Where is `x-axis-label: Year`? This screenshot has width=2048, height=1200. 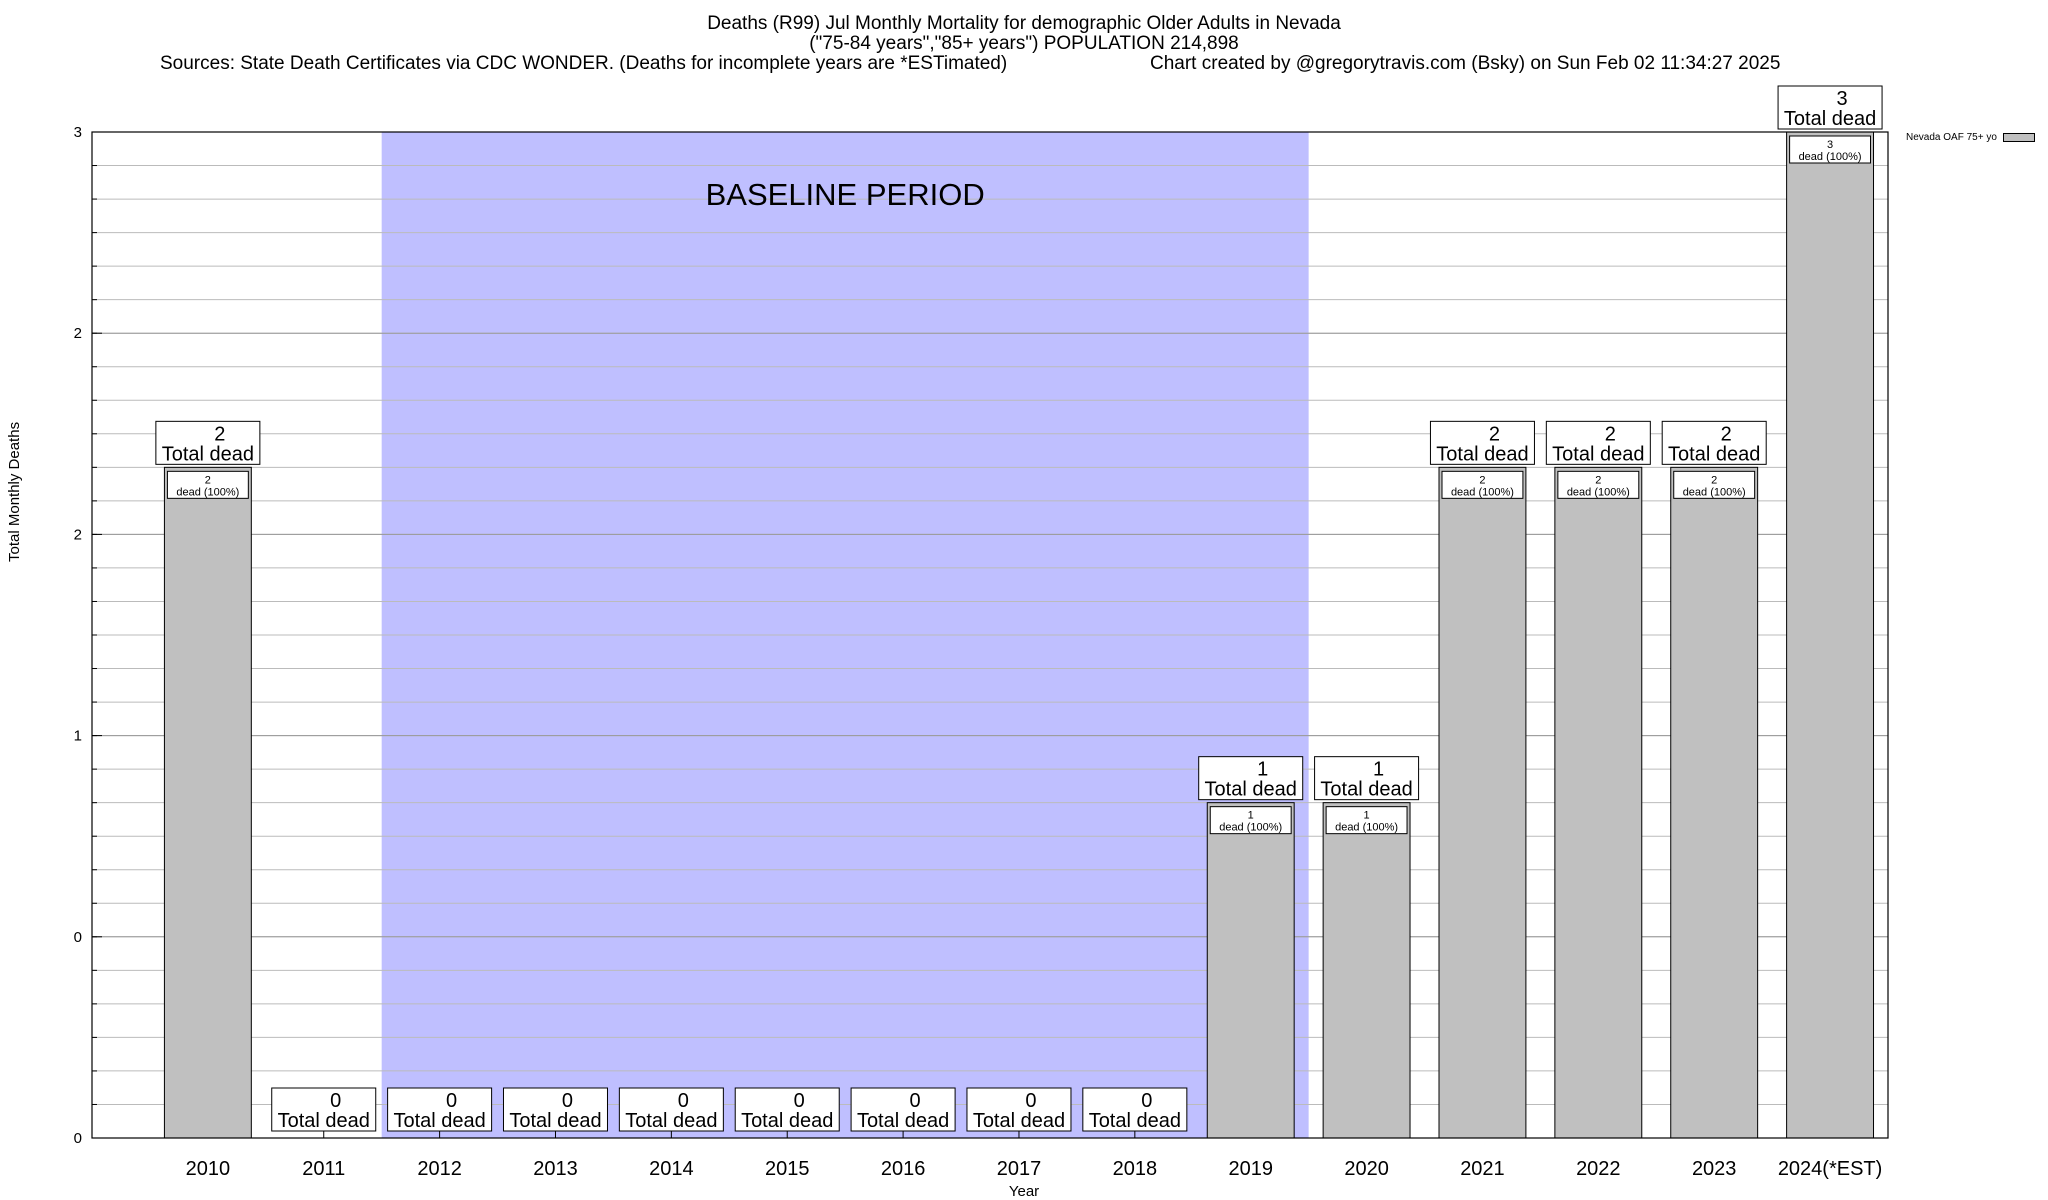 x-axis-label: Year is located at coordinates (1024, 1191).